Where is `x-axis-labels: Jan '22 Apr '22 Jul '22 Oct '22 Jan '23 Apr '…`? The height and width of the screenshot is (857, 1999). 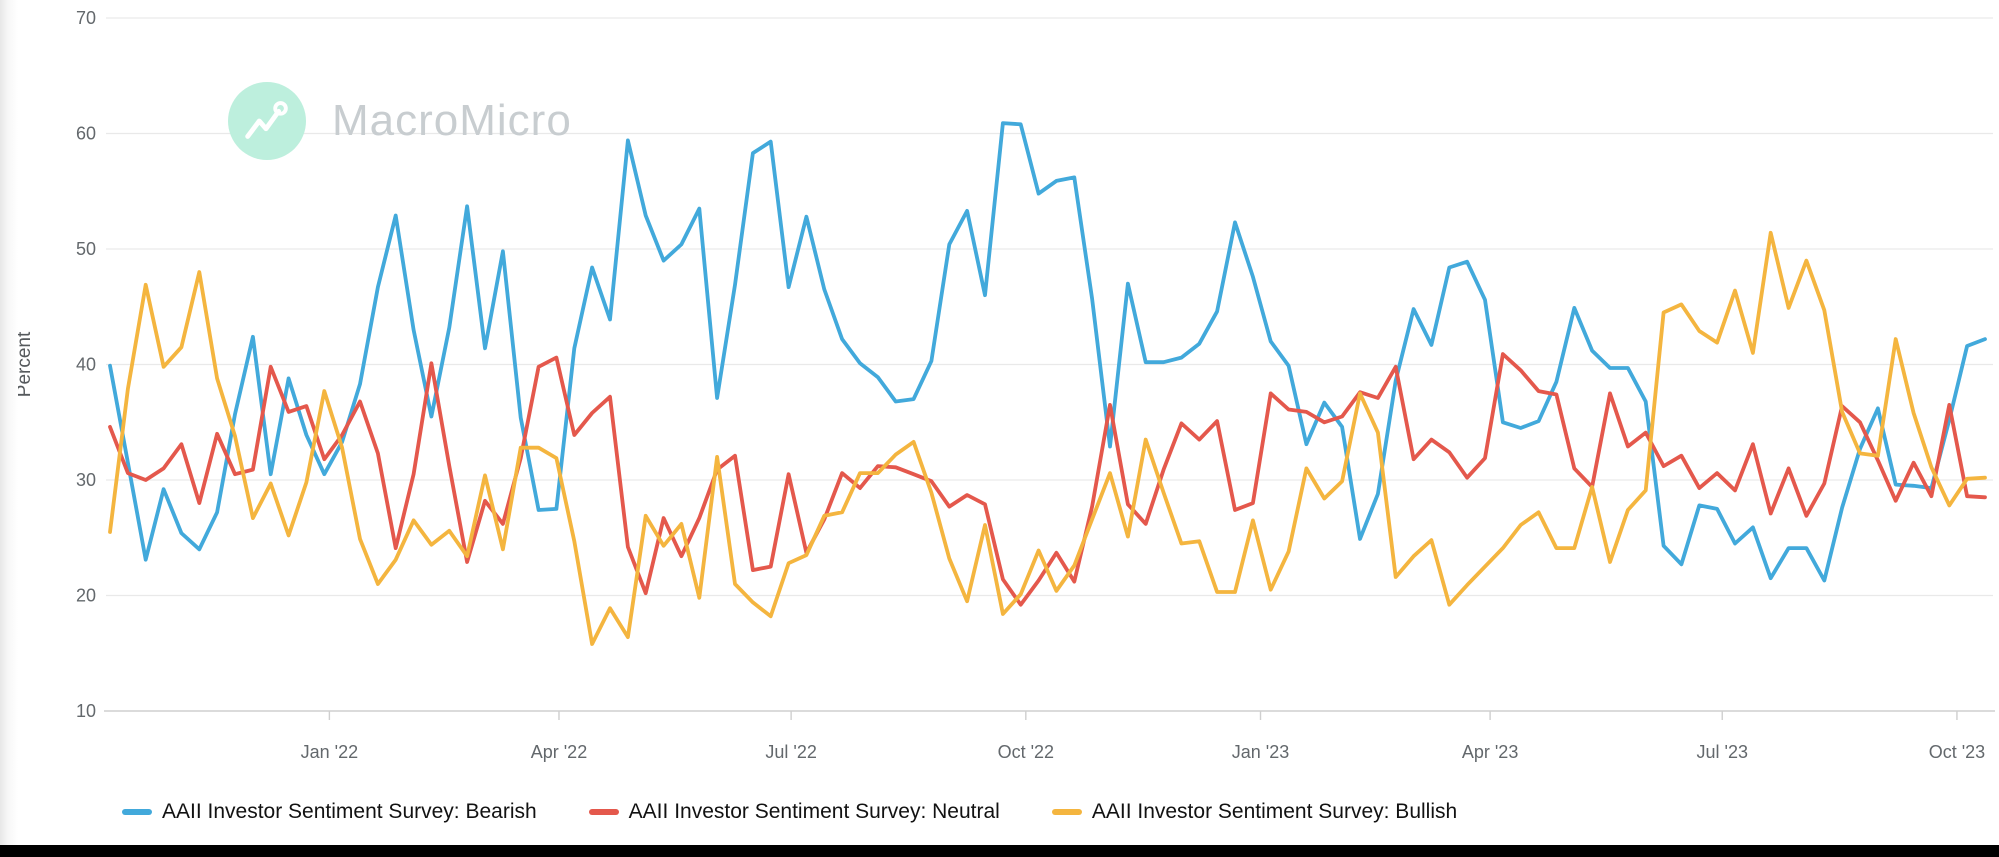
x-axis-labels: Jan '22 Apr '22 Jul '22 Oct '22 Jan '23 Apr '… is located at coordinates (1143, 752).